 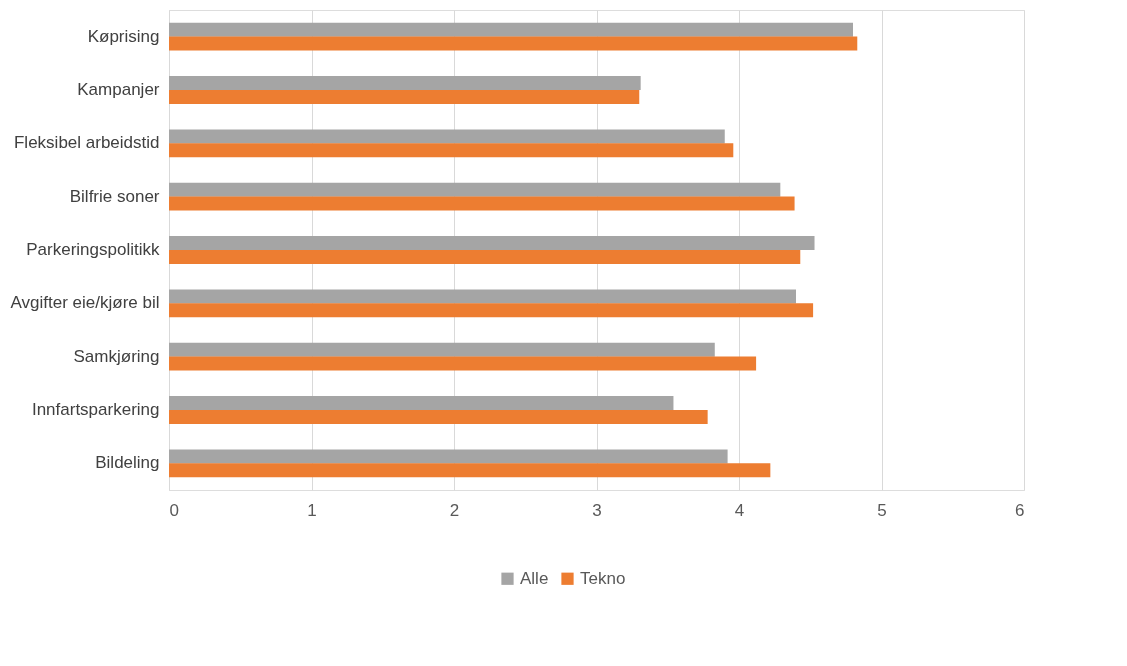 I want to click on x-tick-label: 2, so click(x=454, y=510).